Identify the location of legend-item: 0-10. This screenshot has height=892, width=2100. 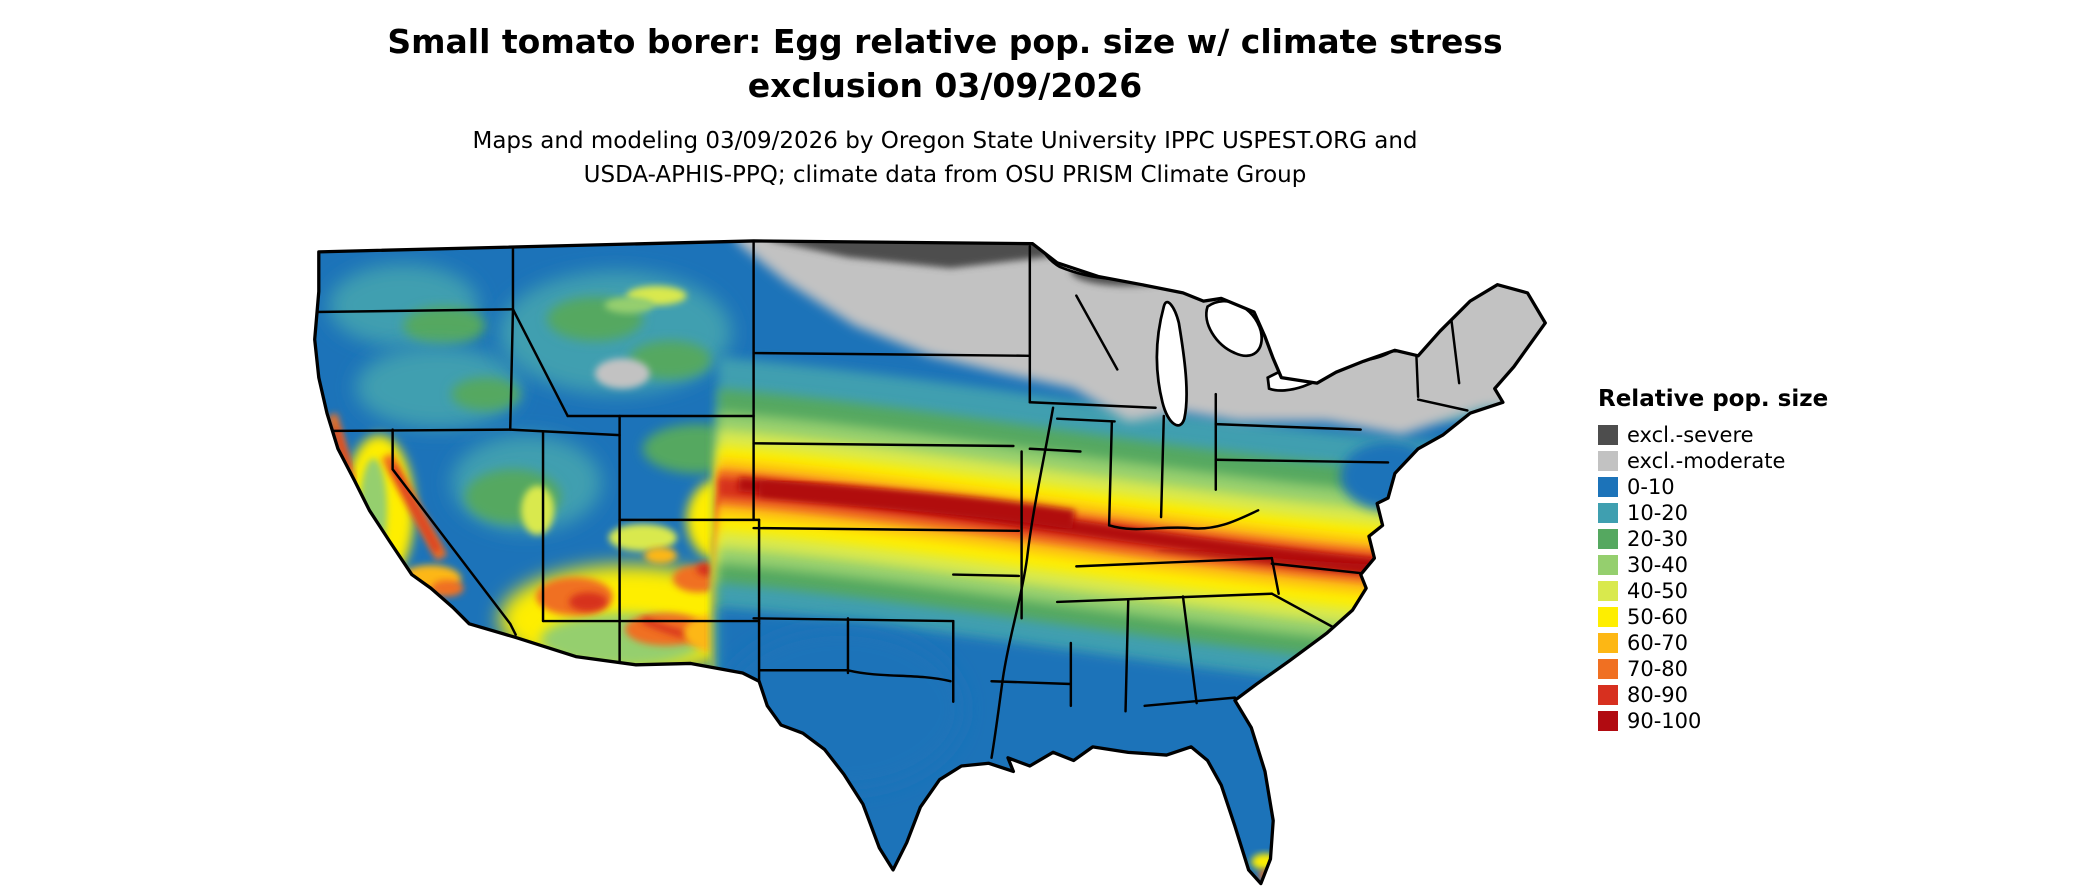
(1713, 487).